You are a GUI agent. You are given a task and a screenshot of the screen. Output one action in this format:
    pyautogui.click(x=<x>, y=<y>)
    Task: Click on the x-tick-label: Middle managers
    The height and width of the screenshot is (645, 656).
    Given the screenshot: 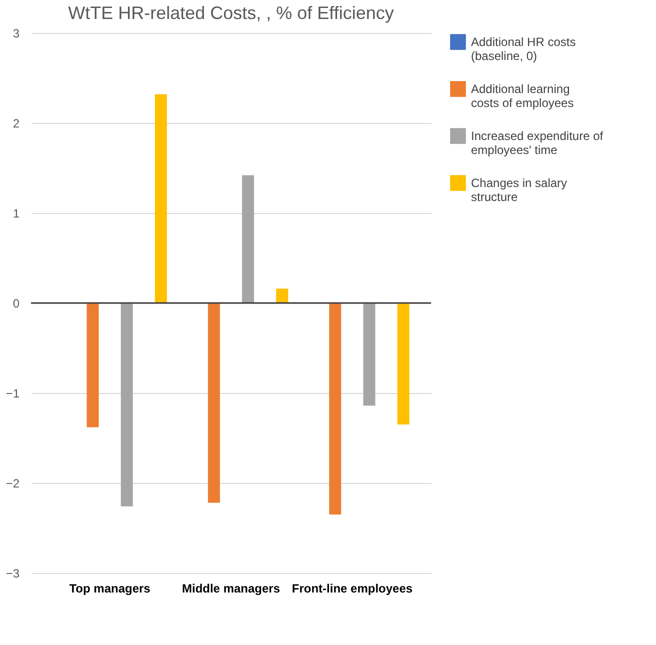 What is the action you would take?
    pyautogui.click(x=231, y=589)
    